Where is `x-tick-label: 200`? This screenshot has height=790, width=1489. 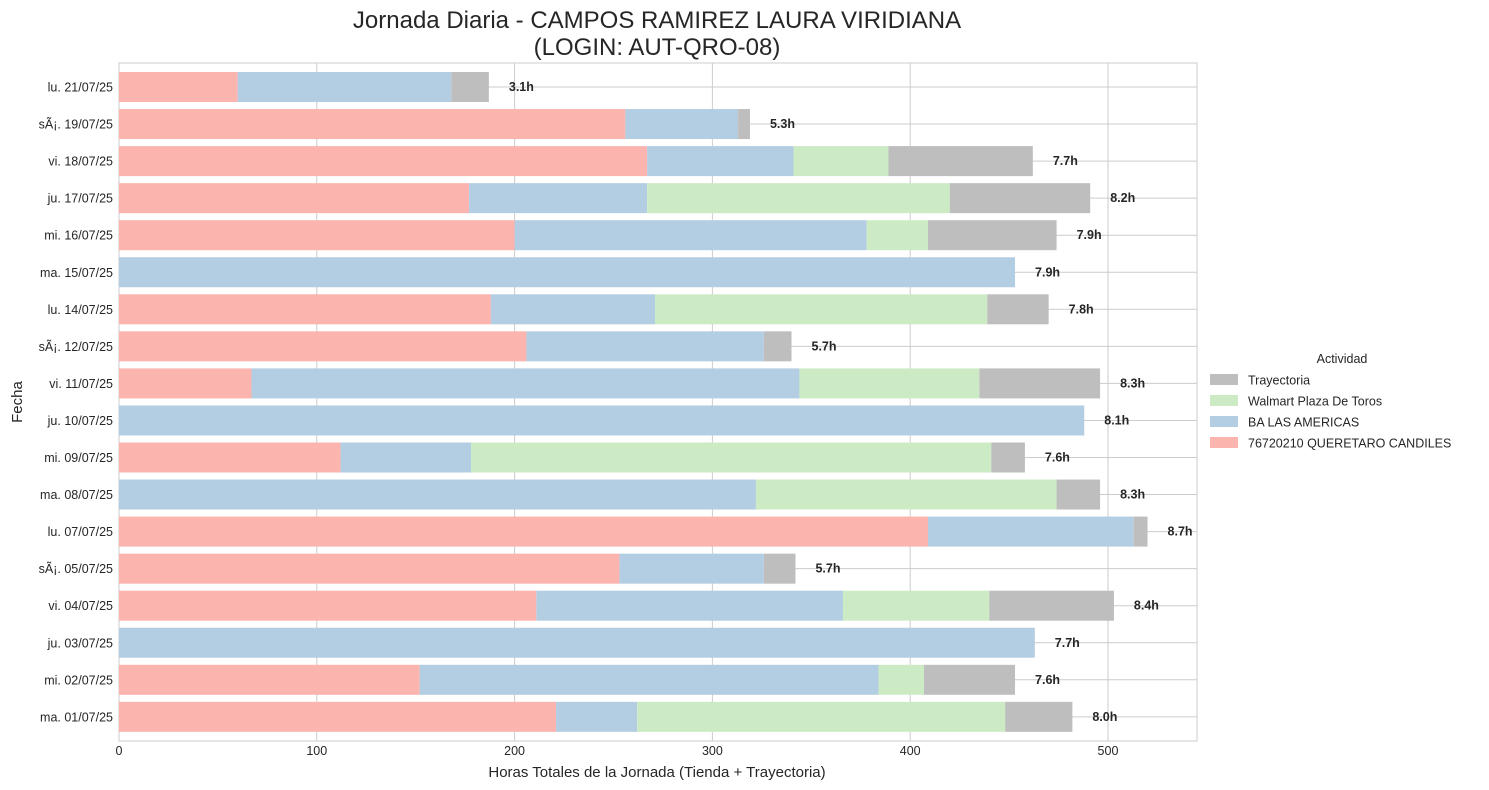 x-tick-label: 200 is located at coordinates (514, 751).